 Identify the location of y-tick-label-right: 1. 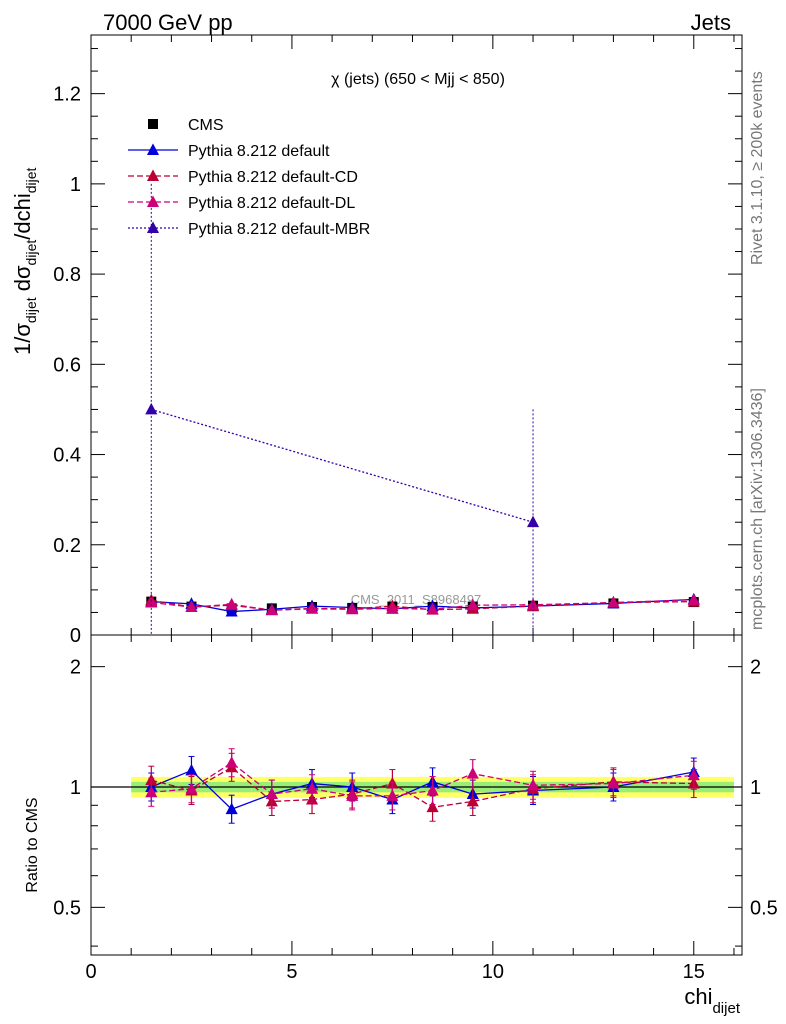
(755, 788).